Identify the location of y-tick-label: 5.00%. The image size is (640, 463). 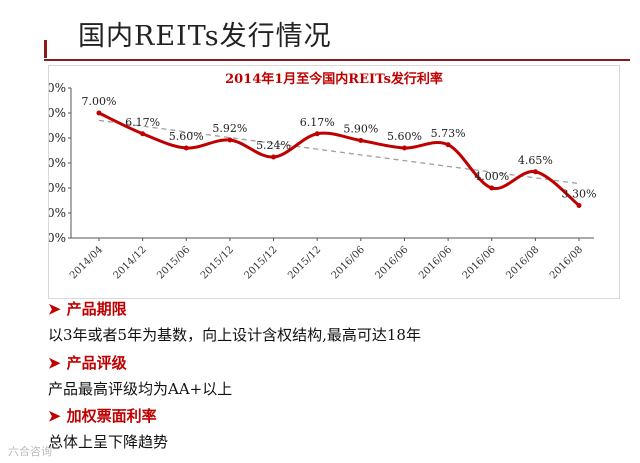
(57, 163).